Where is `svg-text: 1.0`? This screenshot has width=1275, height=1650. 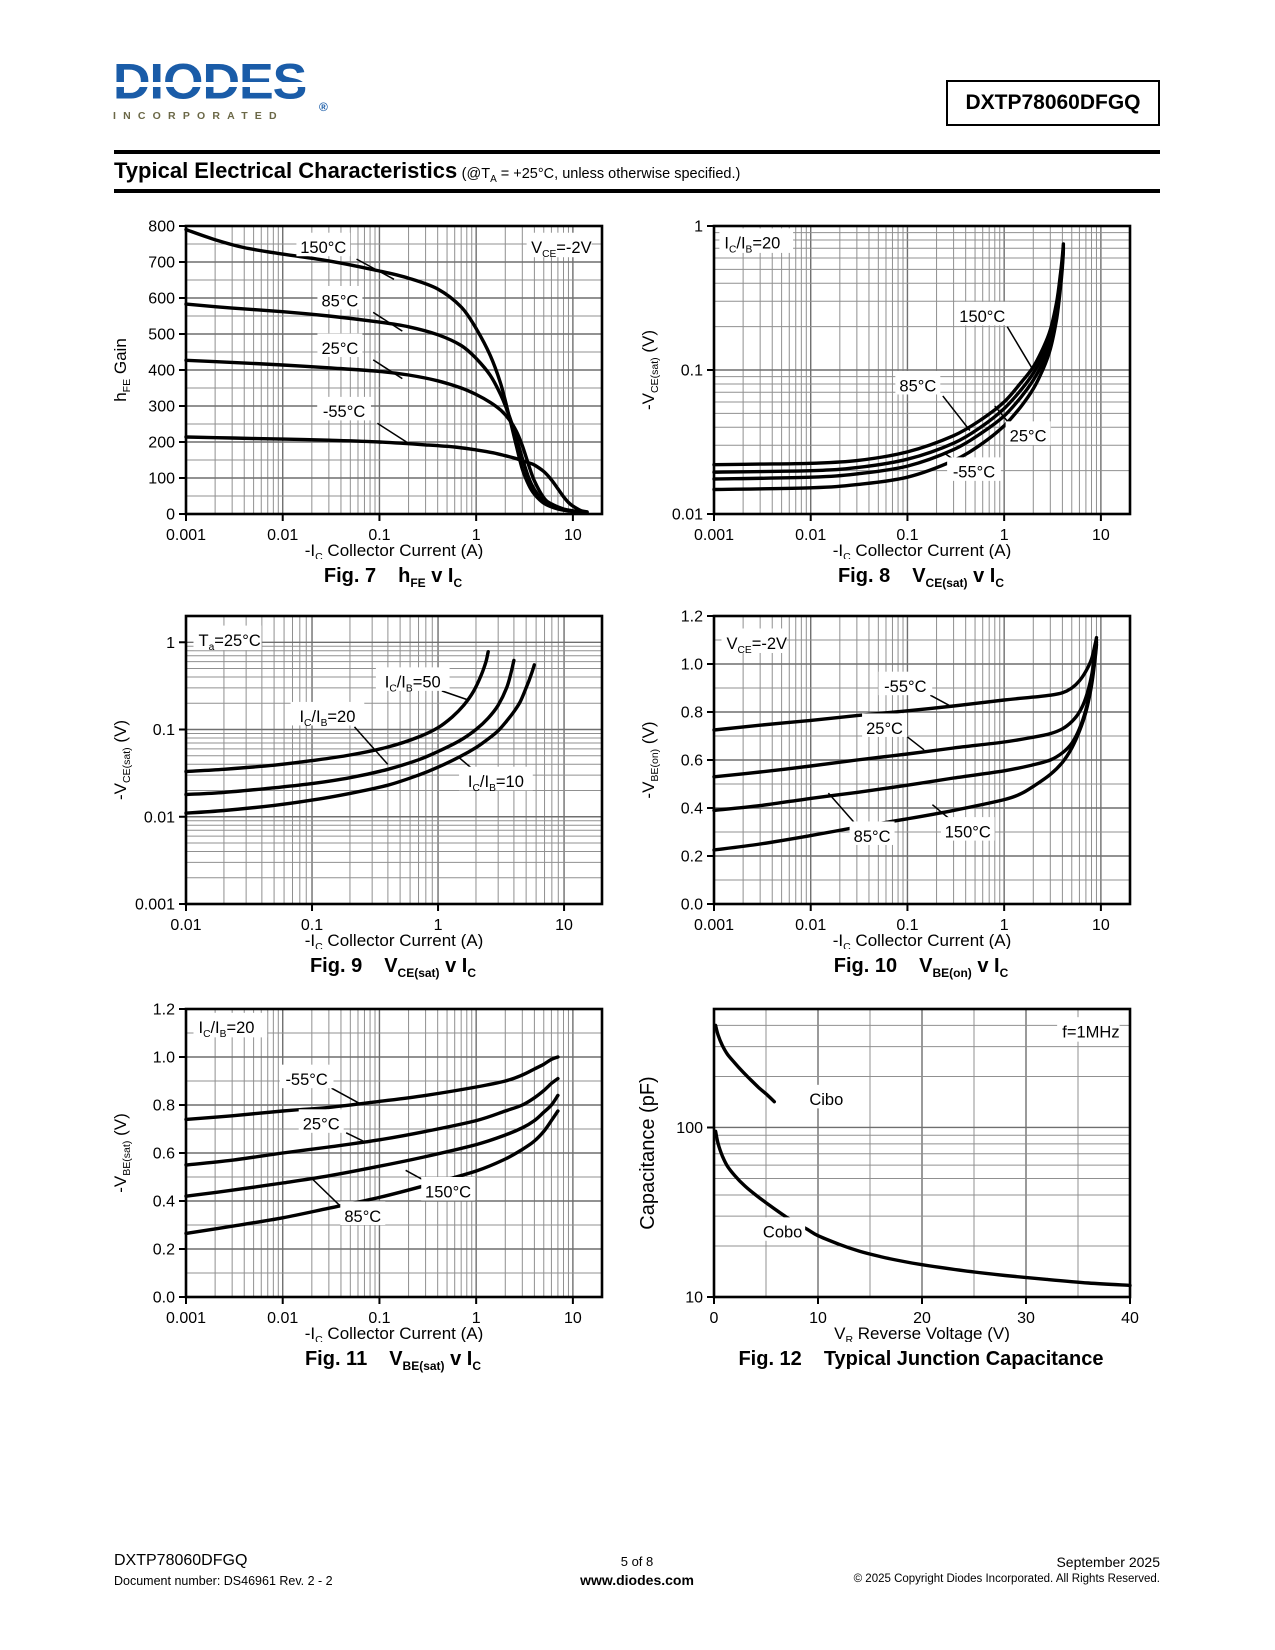 svg-text: 1.0 is located at coordinates (164, 1058).